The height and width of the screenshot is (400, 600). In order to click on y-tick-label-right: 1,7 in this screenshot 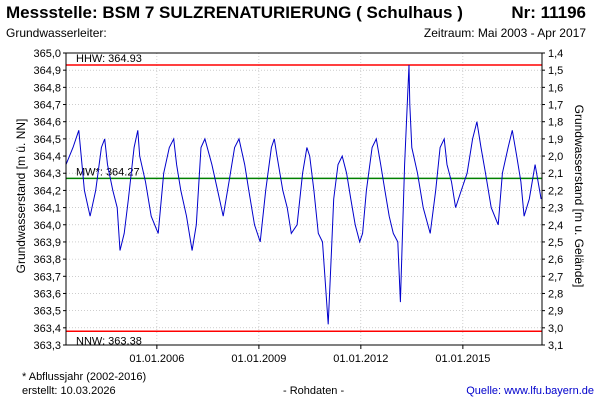, I will do `click(555, 106)`.